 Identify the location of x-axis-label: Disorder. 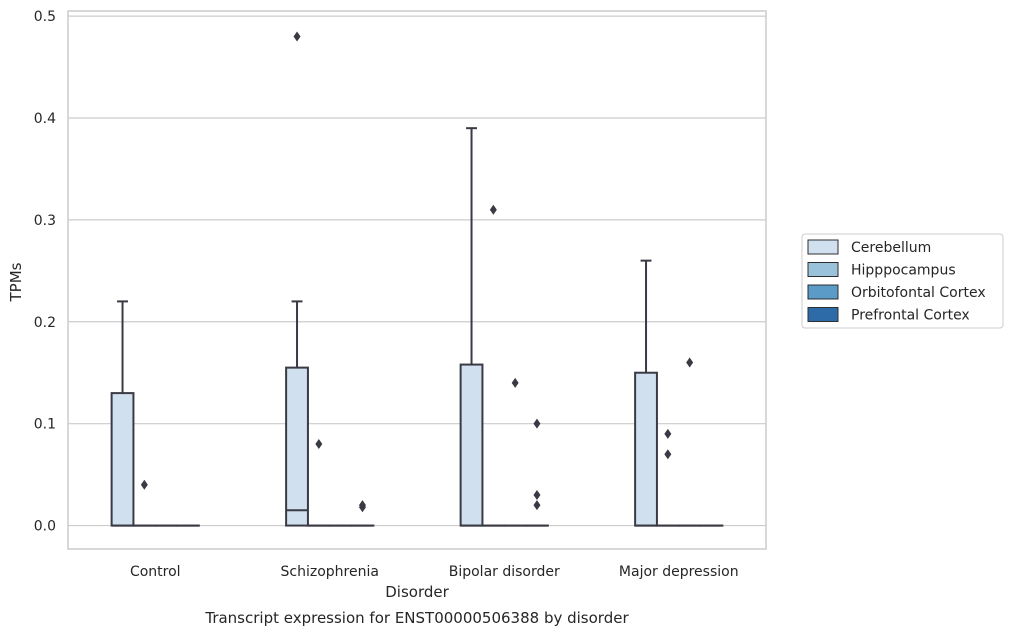
(417, 592).